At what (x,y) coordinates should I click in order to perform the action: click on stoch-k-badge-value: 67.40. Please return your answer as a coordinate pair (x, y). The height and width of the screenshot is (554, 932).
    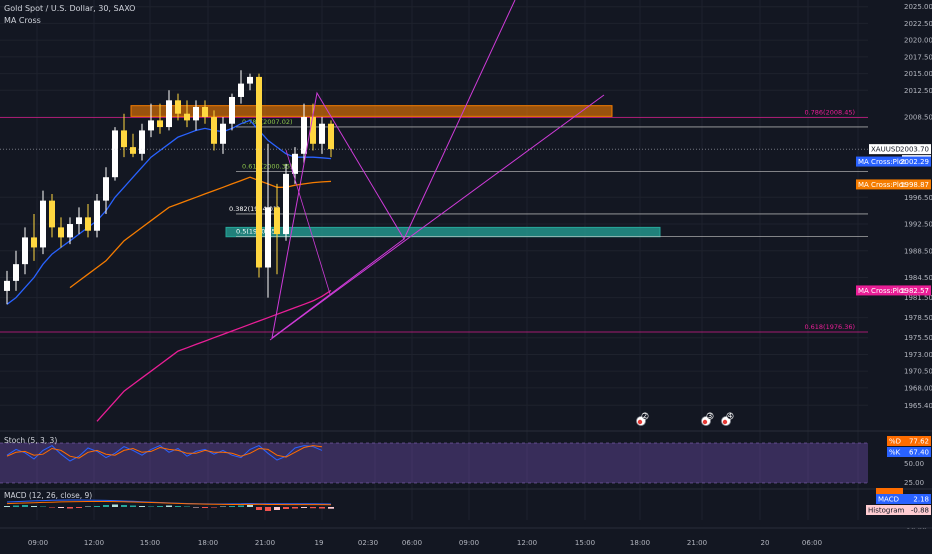
    Looking at the image, I should click on (919, 453).